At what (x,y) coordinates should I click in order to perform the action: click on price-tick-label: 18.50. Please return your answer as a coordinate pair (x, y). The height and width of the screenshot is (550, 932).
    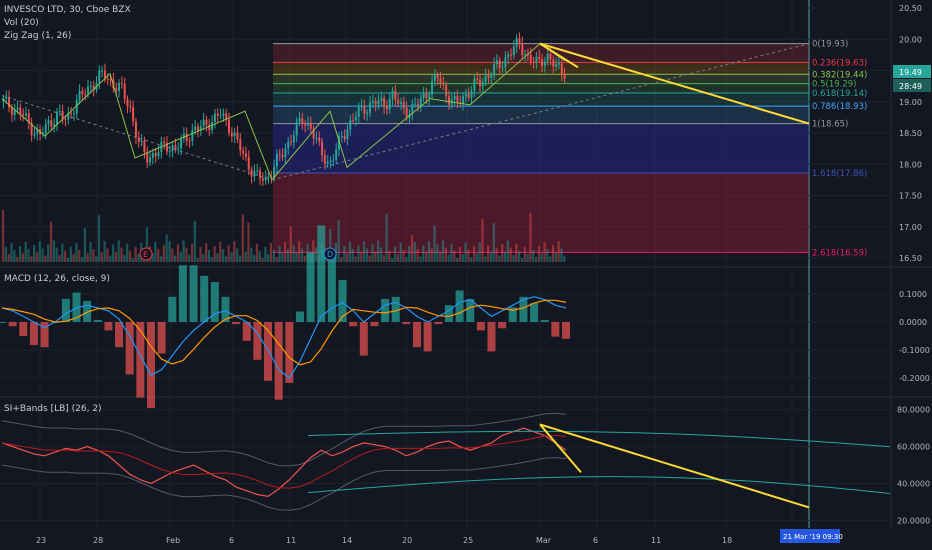
    Looking at the image, I should click on (910, 133).